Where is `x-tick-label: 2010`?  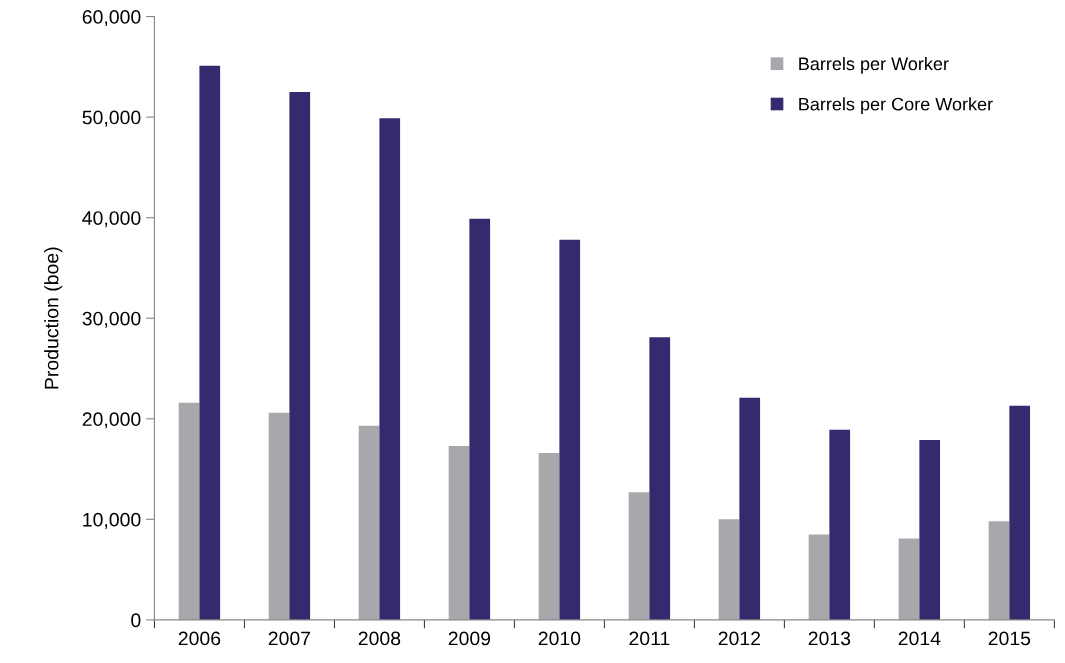 x-tick-label: 2010 is located at coordinates (559, 638).